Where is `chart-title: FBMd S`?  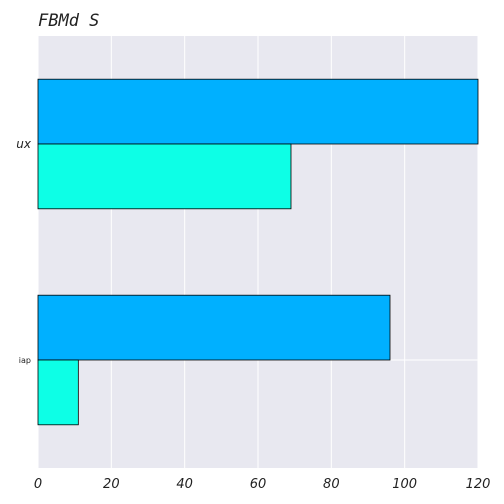
chart-title: FBMd S is located at coordinates (68, 21).